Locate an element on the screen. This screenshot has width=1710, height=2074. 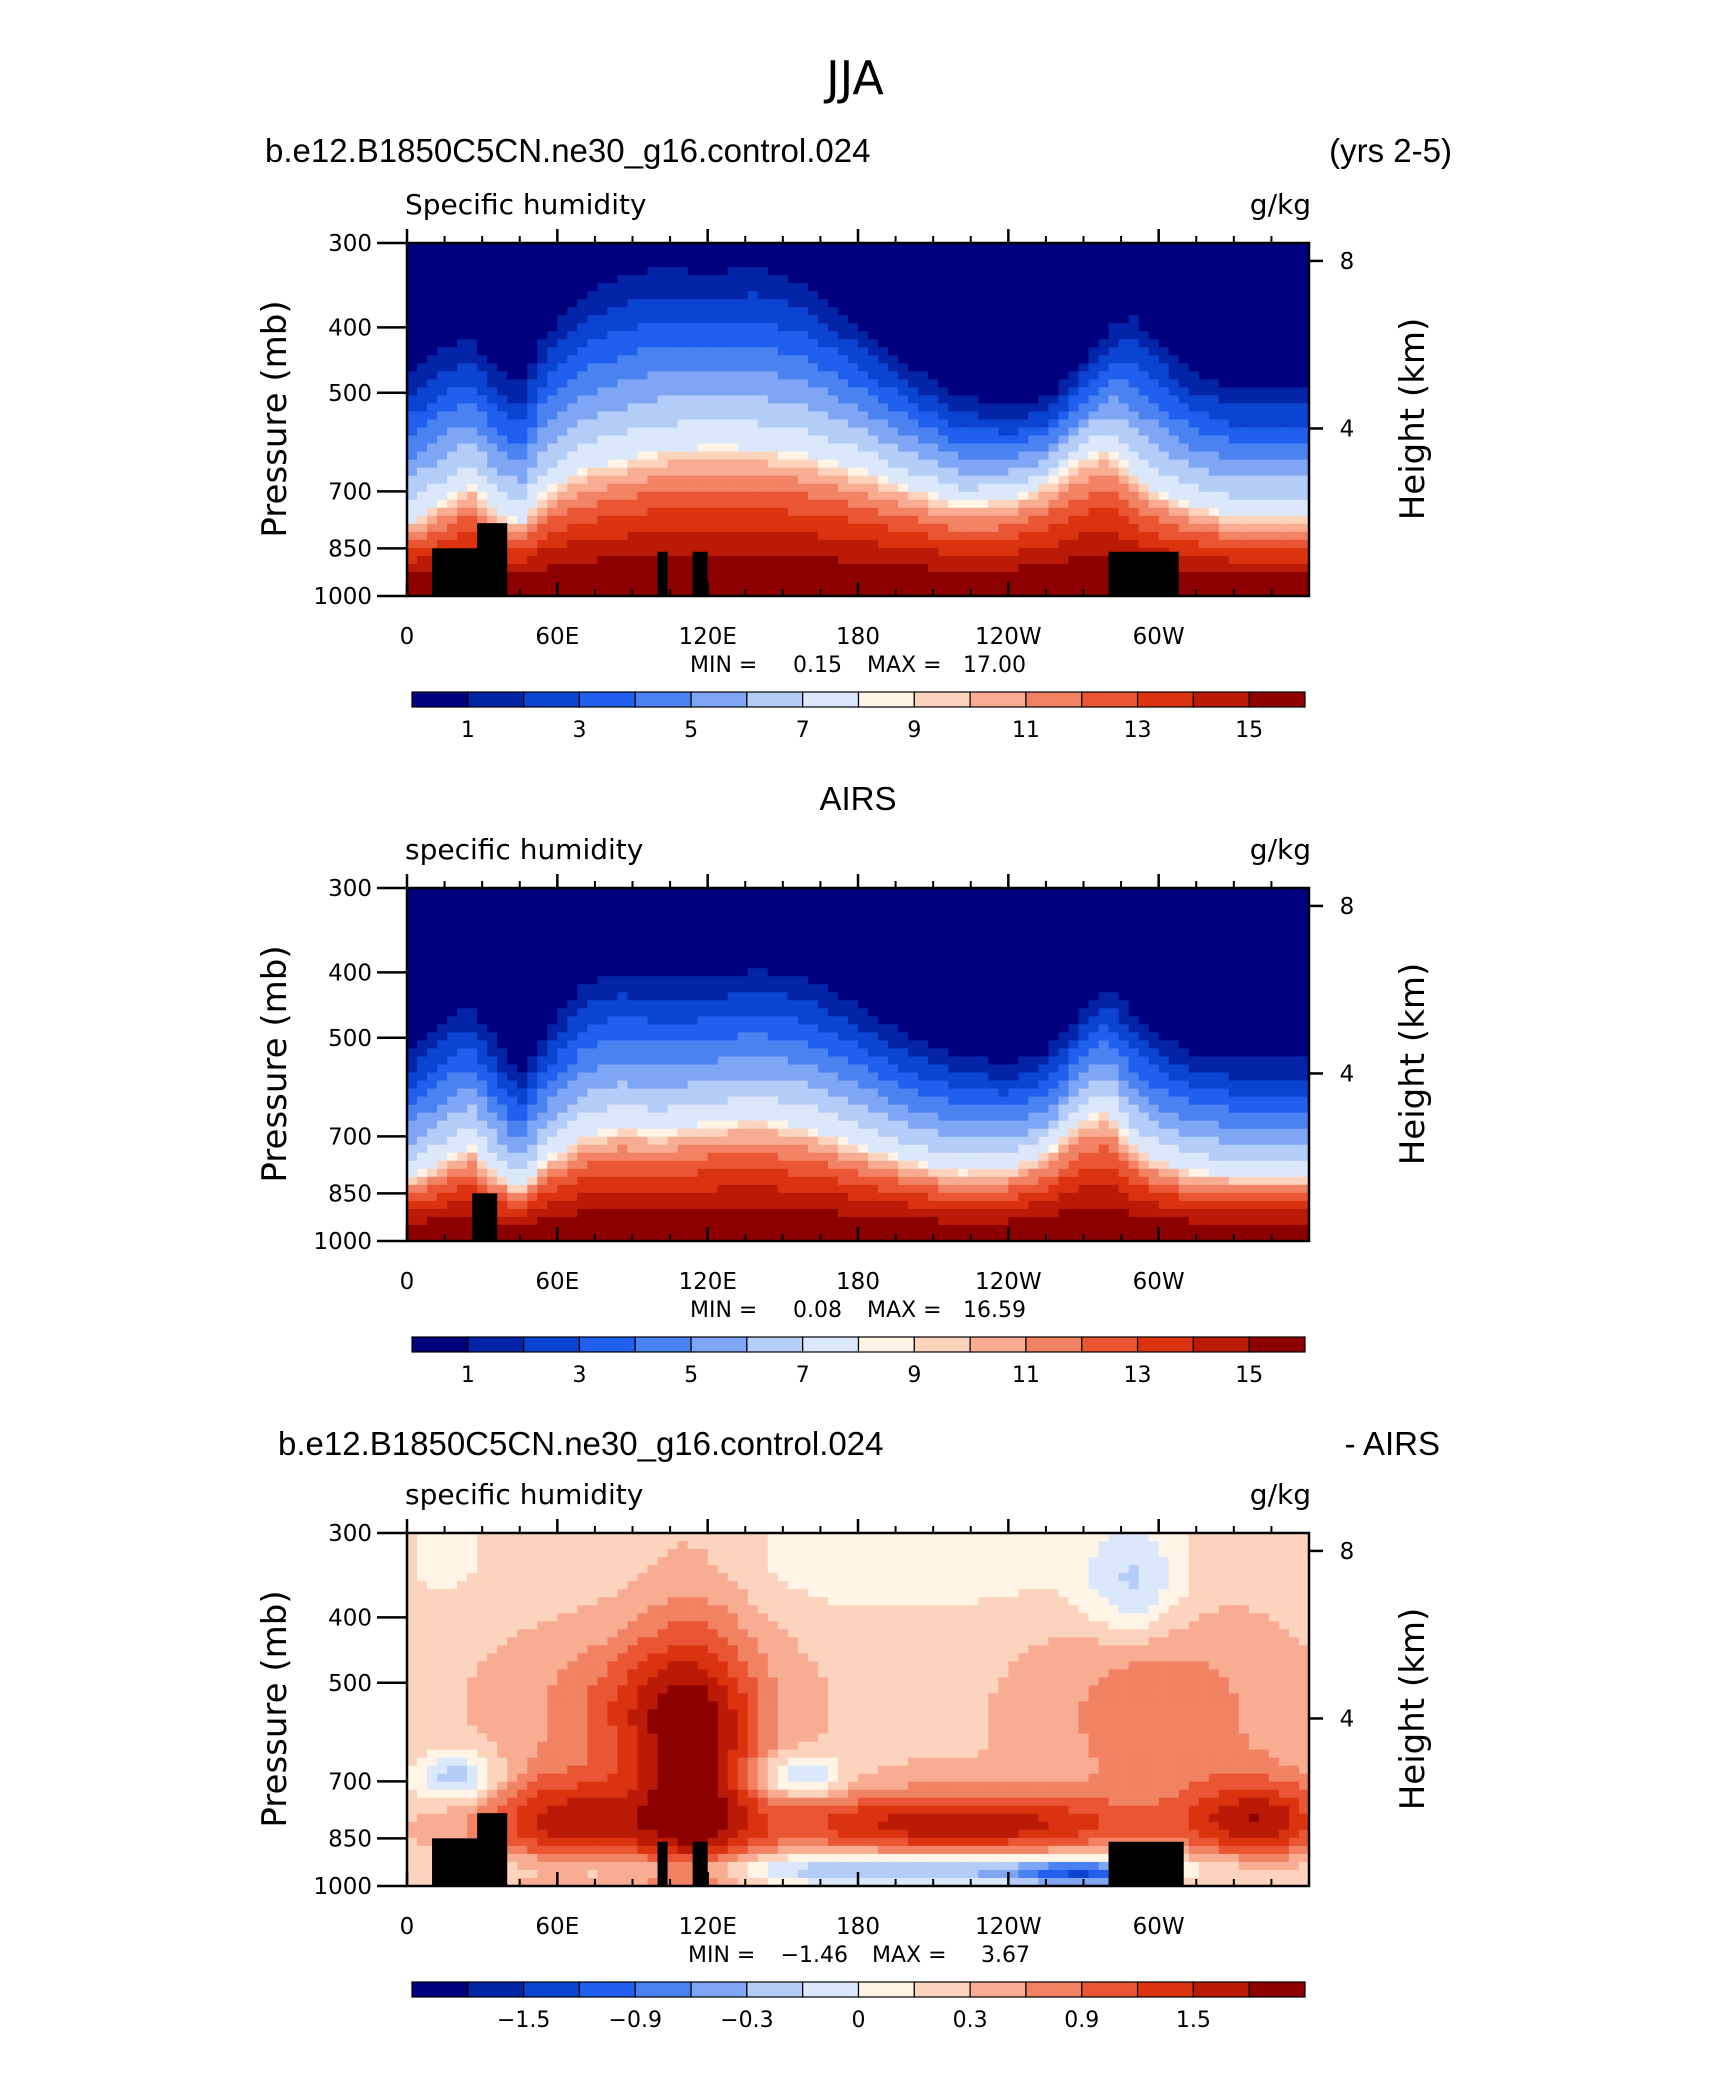
panel-model-left-label: Specific humidity is located at coordinates (526, 204).